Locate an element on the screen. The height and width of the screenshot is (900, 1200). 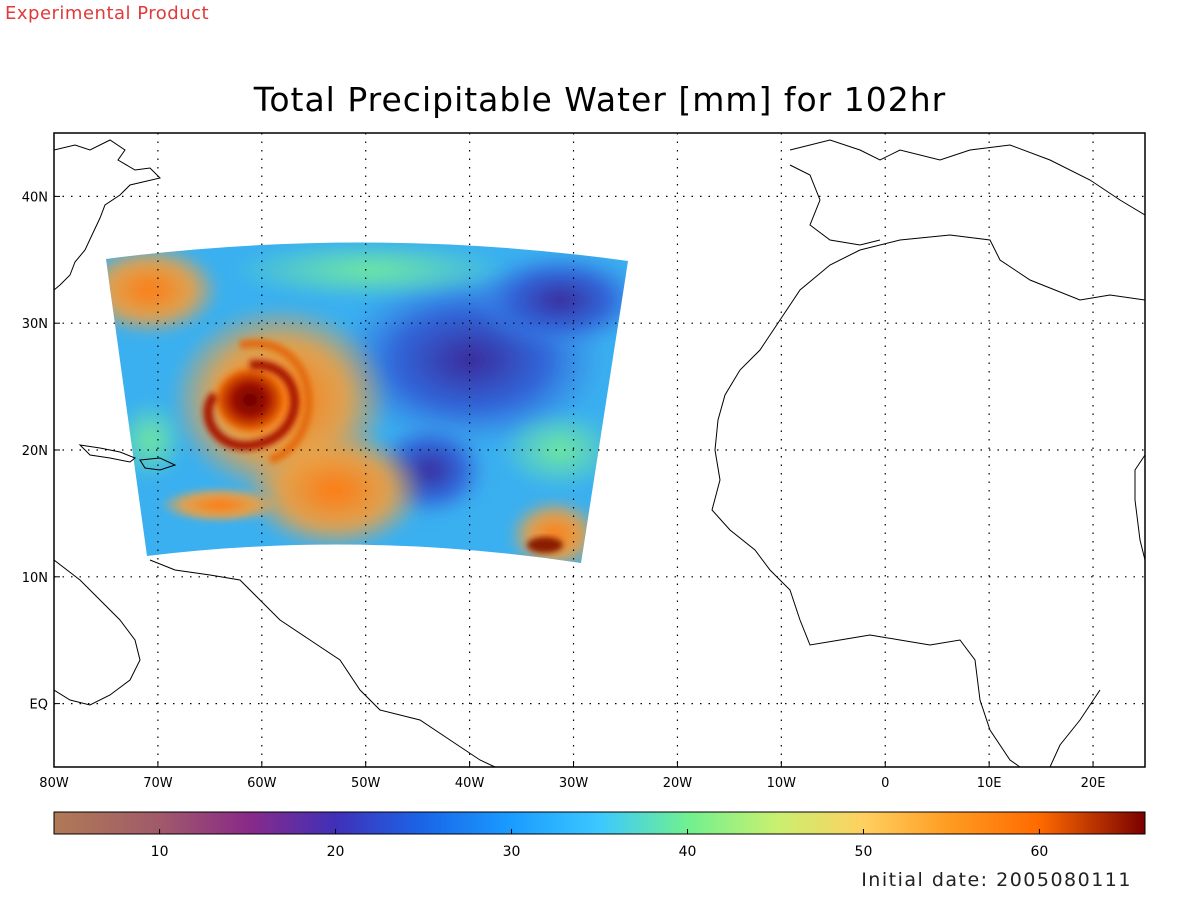
lon-tick-label: 20W is located at coordinates (678, 783).